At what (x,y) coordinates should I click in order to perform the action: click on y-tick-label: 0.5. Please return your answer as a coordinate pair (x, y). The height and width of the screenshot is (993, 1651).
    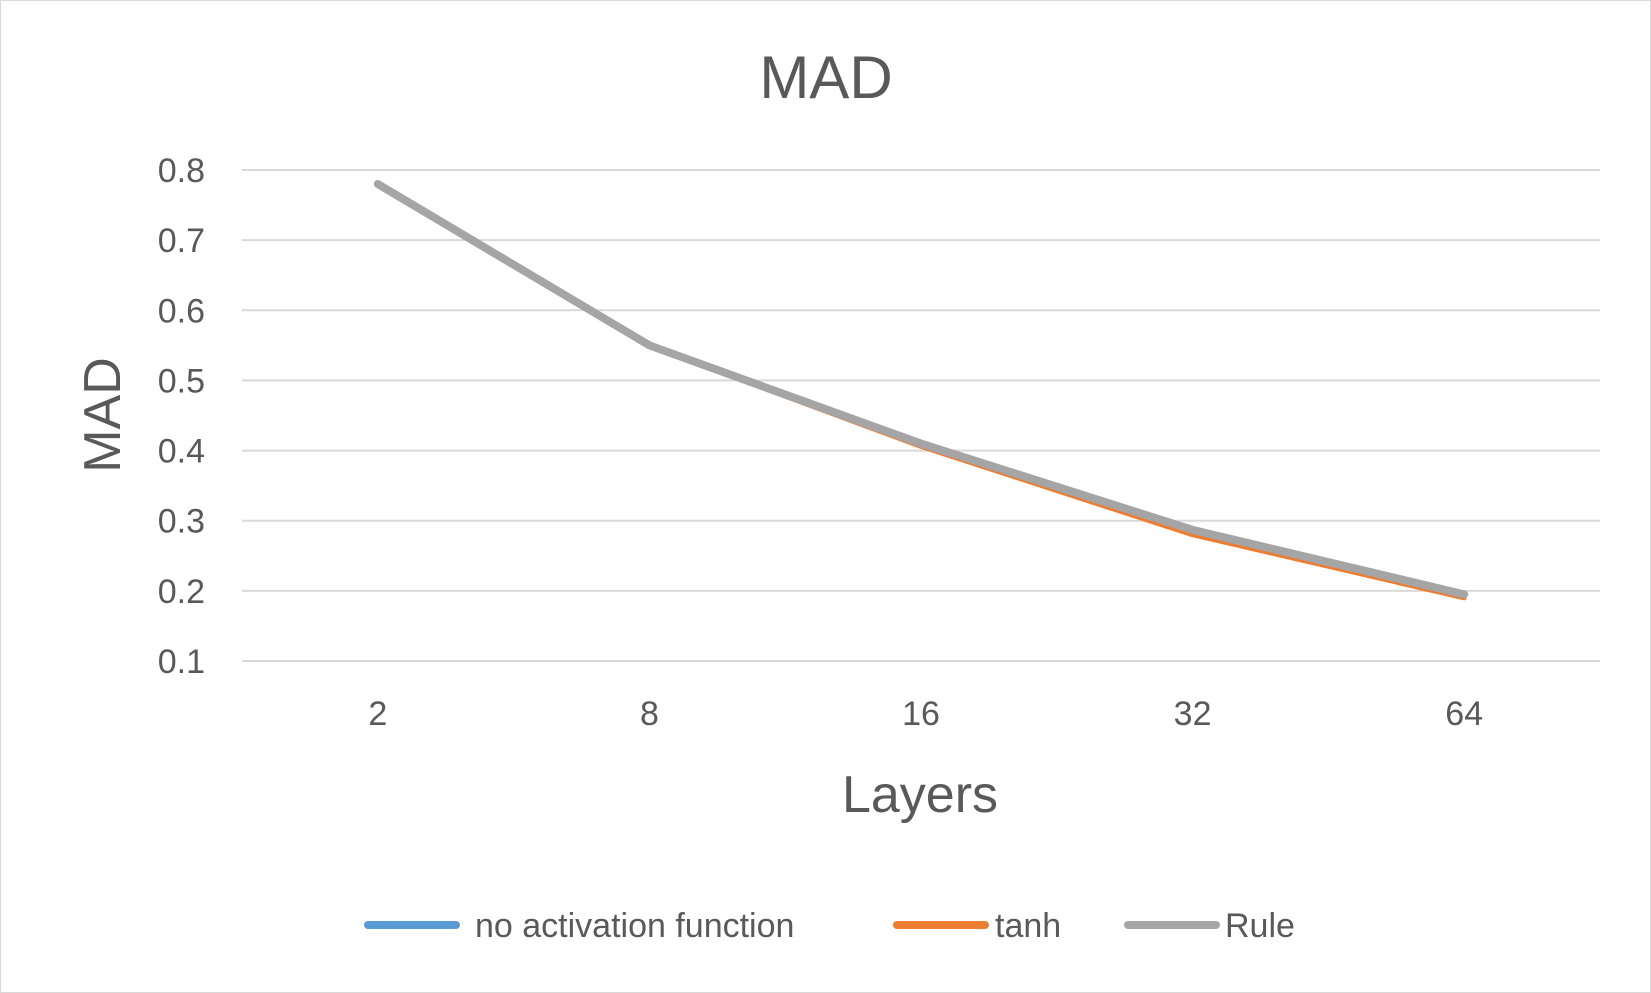
    Looking at the image, I should click on (181, 381).